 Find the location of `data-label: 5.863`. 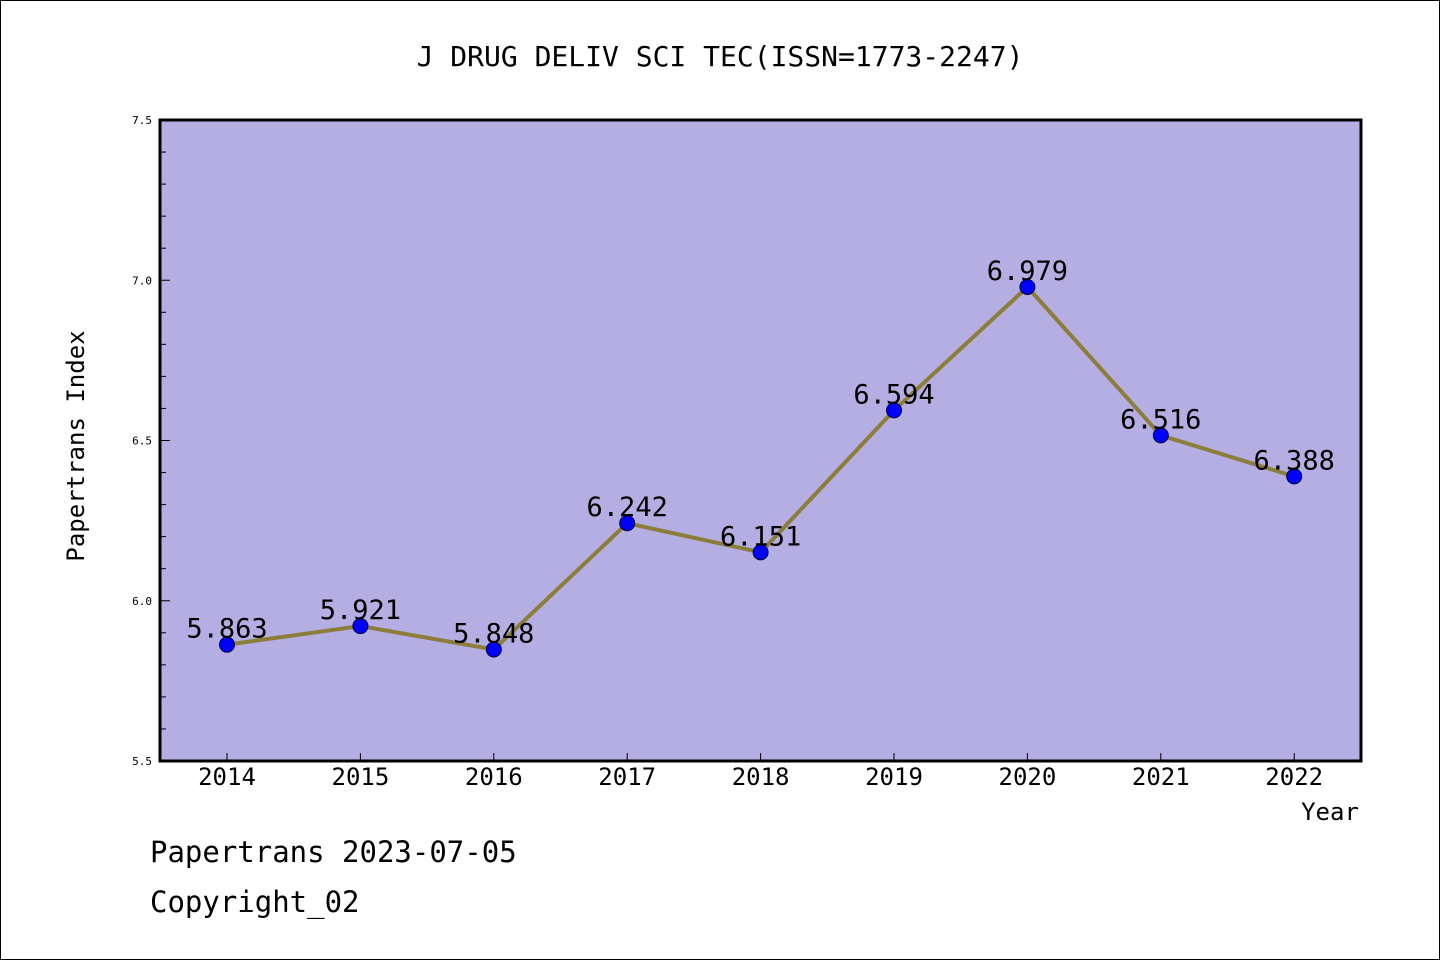

data-label: 5.863 is located at coordinates (226, 629).